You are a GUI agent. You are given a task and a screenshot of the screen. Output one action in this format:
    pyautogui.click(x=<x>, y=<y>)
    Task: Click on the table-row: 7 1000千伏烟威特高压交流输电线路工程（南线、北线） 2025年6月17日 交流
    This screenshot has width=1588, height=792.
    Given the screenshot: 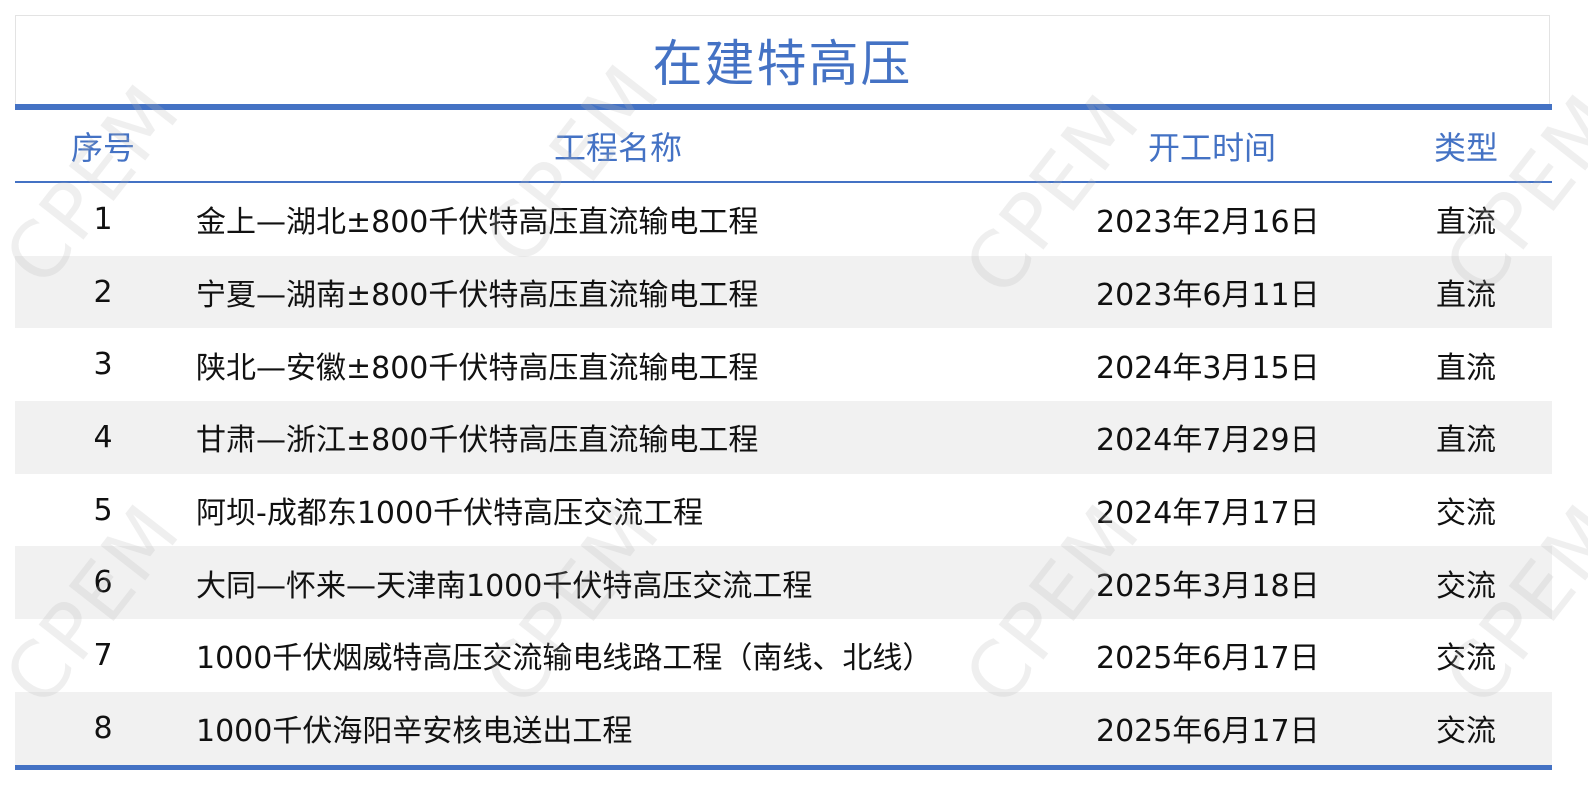 What is the action you would take?
    pyautogui.click(x=783, y=655)
    